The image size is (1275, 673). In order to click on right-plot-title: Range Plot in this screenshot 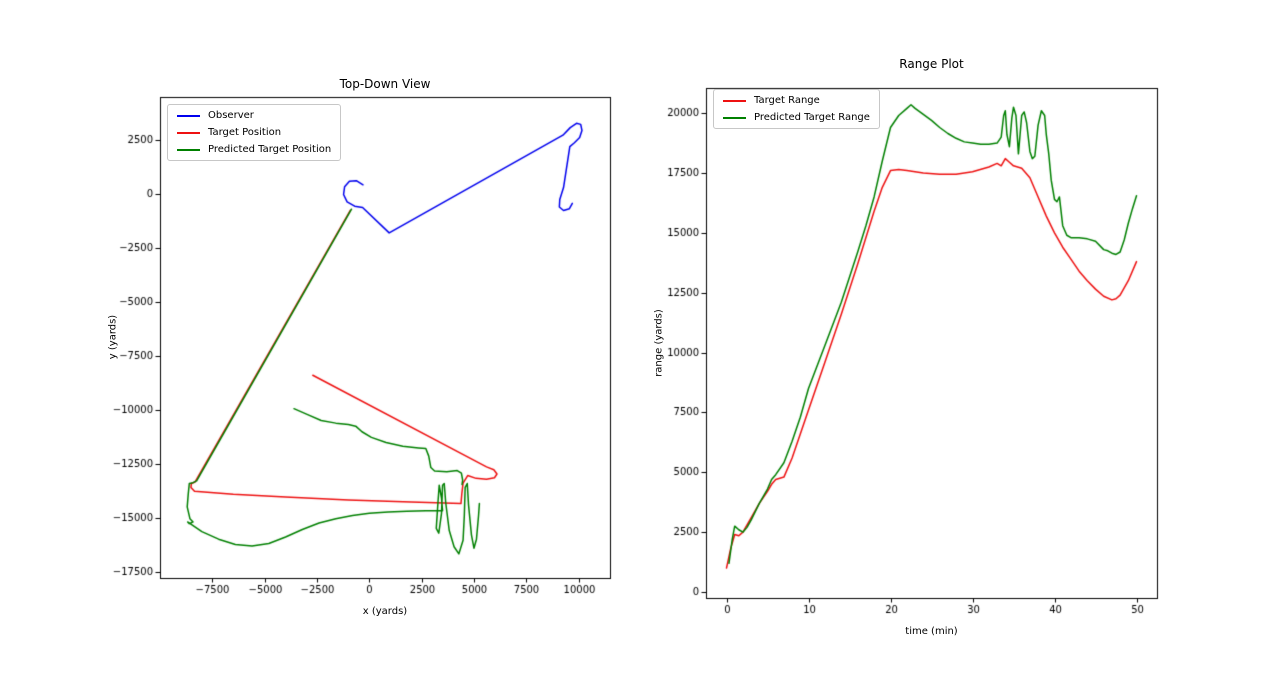, I will do `click(931, 64)`.